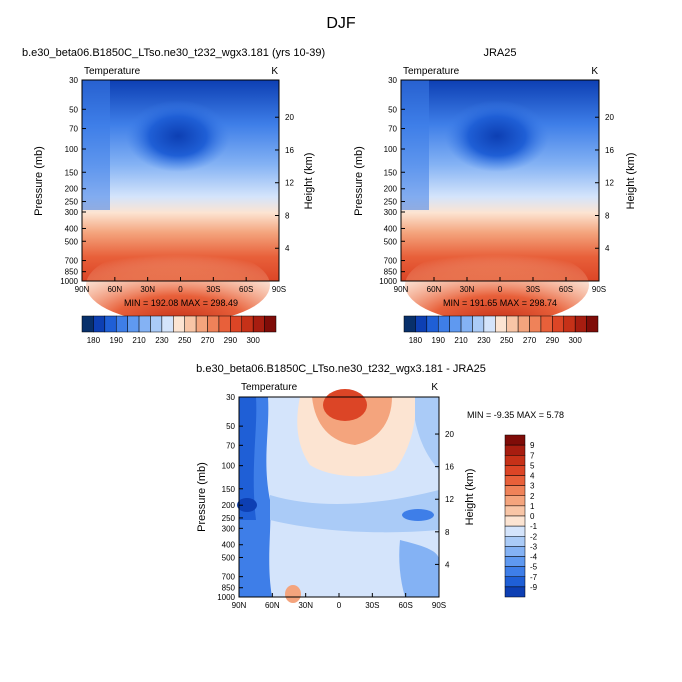 This screenshot has width=682, height=682. I want to click on panel-difference-units: K, so click(434, 387).